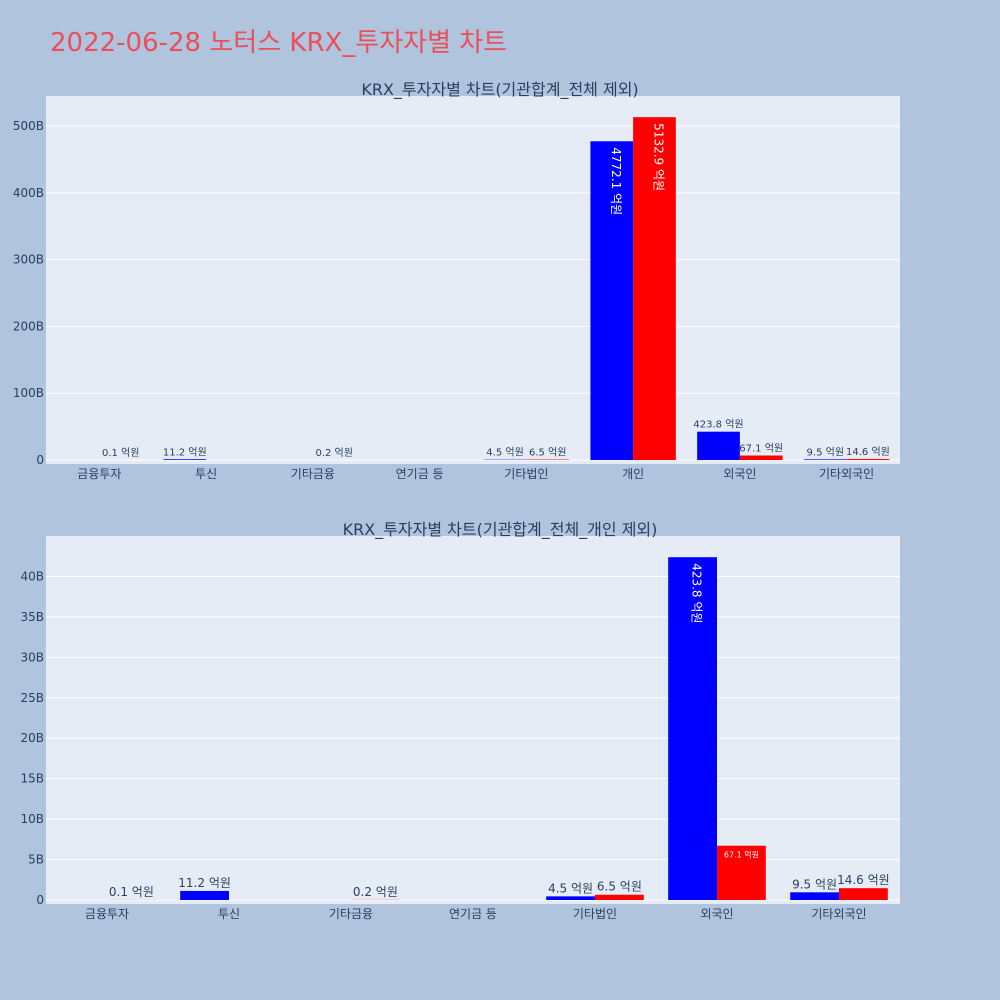 The image size is (1000, 1000). Describe the element at coordinates (32, 576) in the screenshot. I see `y-tick-label: 40B` at that location.